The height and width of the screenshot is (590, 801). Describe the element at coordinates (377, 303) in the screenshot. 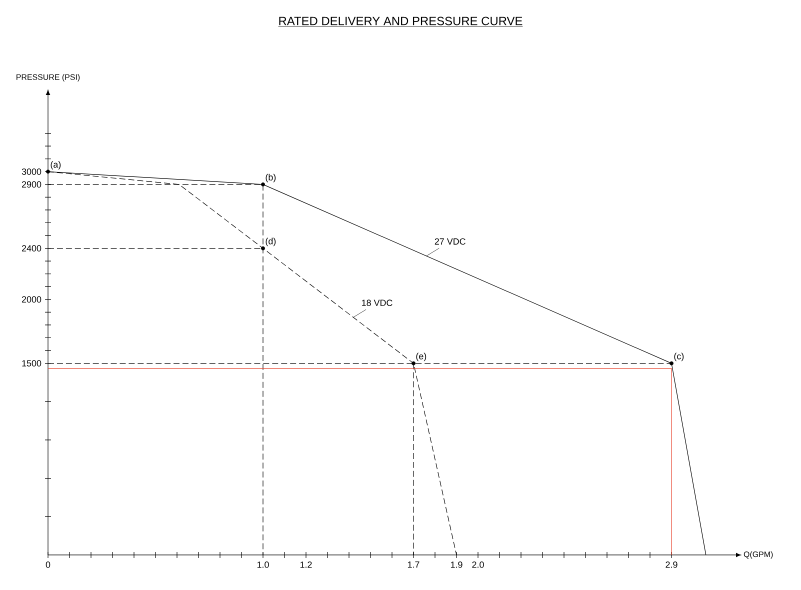

I see `series-label: 18 VDC` at that location.